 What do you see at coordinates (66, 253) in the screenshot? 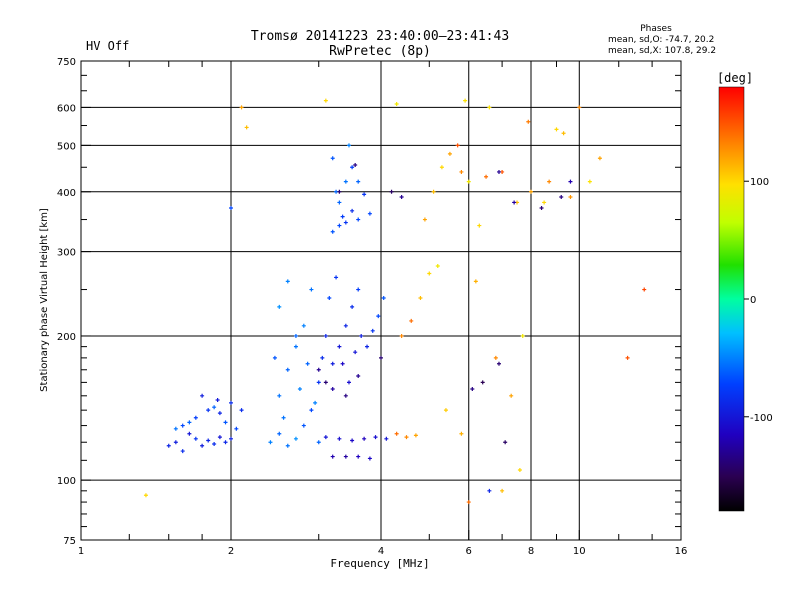
I see `y-tick-label: 300` at bounding box center [66, 253].